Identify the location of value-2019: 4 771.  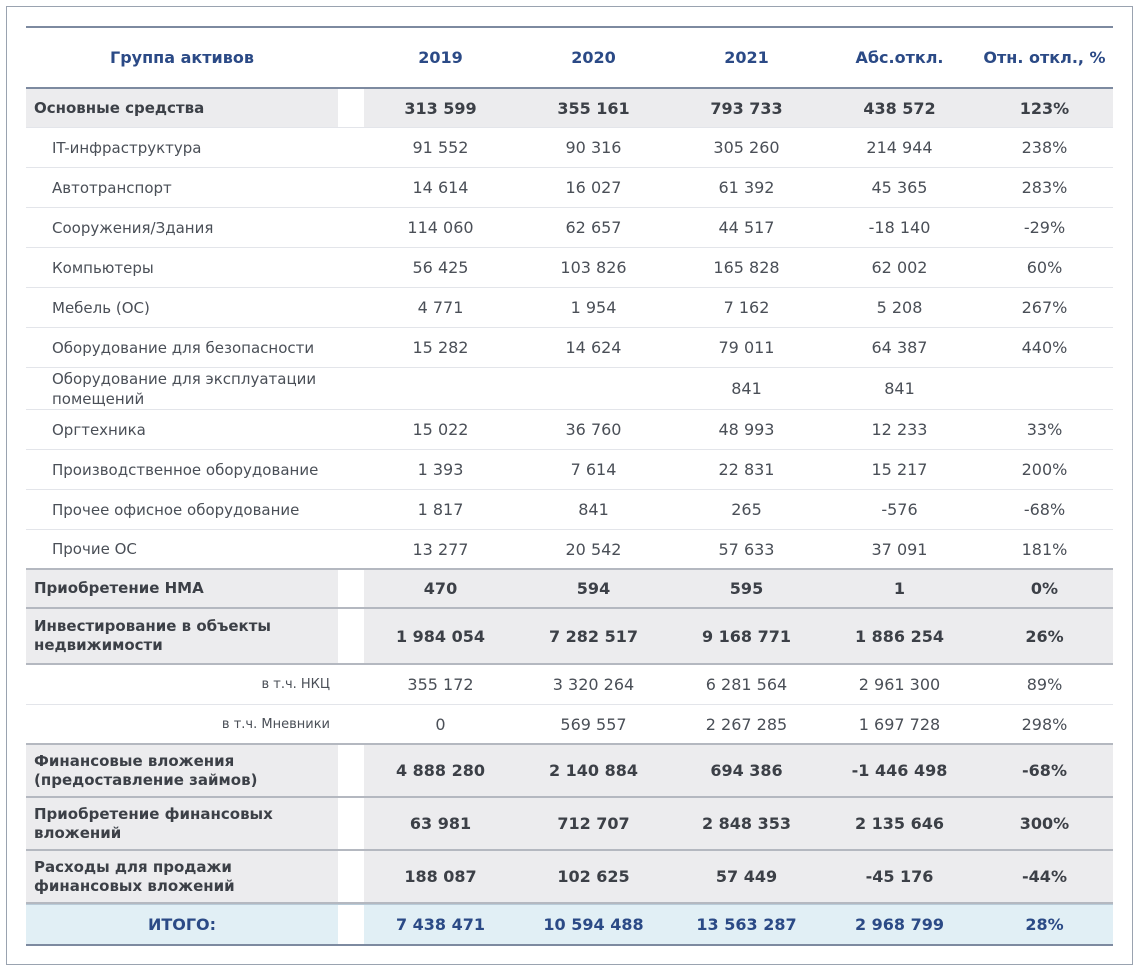
(440, 307).